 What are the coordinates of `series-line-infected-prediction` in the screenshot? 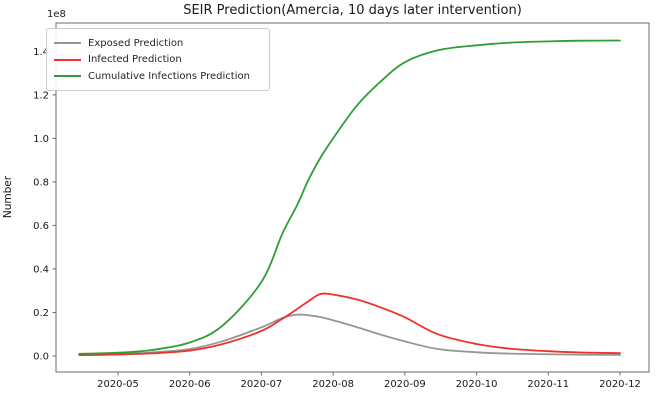 It's located at (349, 324).